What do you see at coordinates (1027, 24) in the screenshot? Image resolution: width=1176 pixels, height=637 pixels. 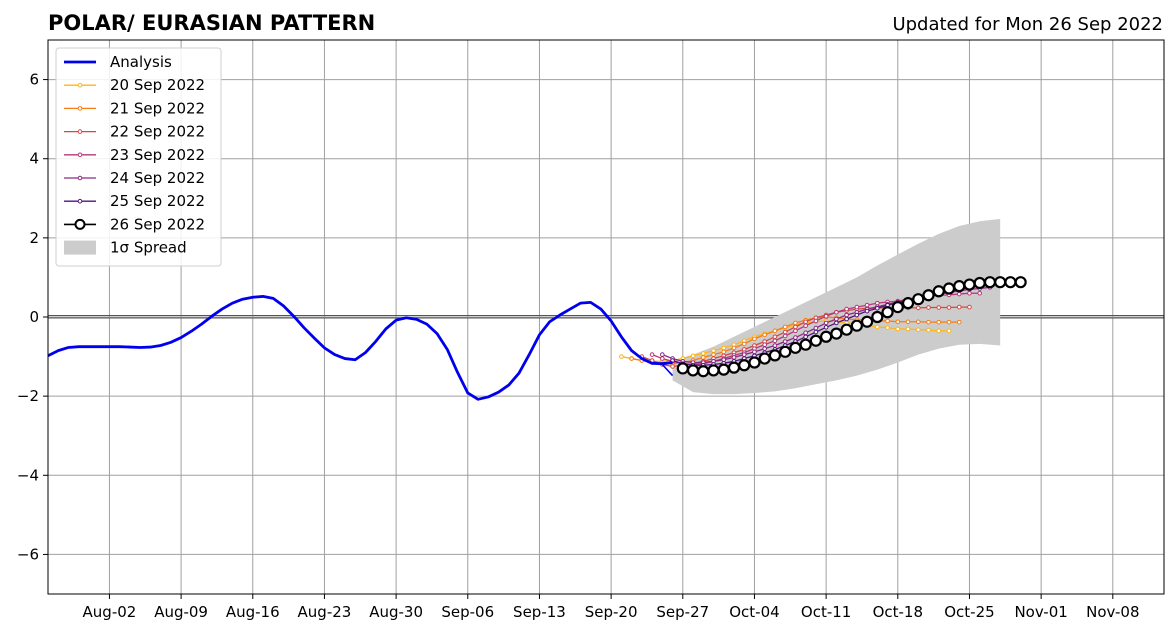 I see `chart-subtitle: Updated for Mon 26 Sep 2022` at bounding box center [1027, 24].